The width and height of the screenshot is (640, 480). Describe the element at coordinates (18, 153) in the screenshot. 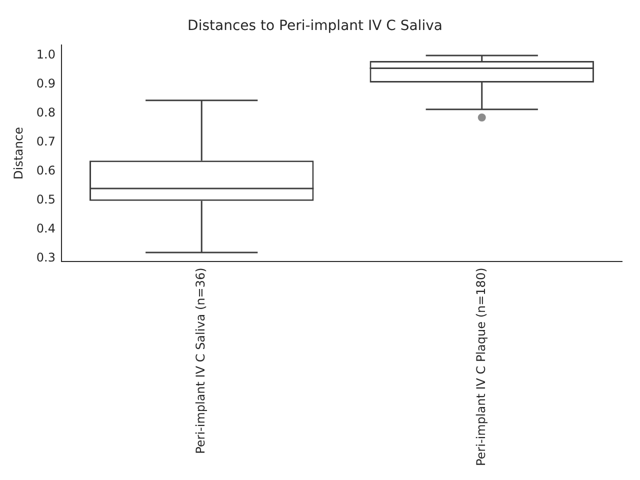

I see `y-axis-title: Distance` at that location.